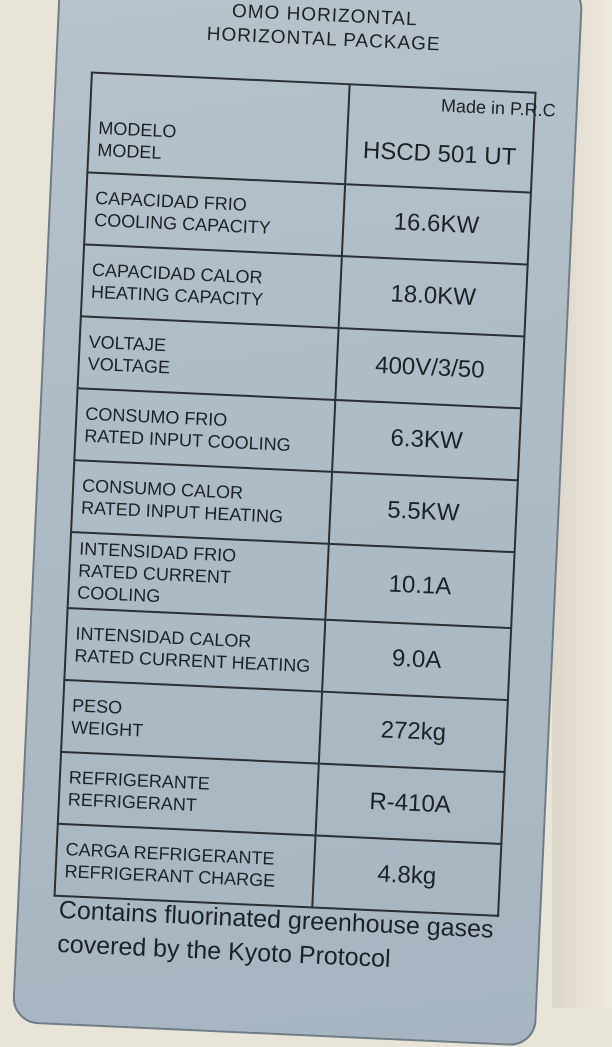 This screenshot has width=612, height=1047. Describe the element at coordinates (410, 803) in the screenshot. I see `spec-value: R-410A` at that location.